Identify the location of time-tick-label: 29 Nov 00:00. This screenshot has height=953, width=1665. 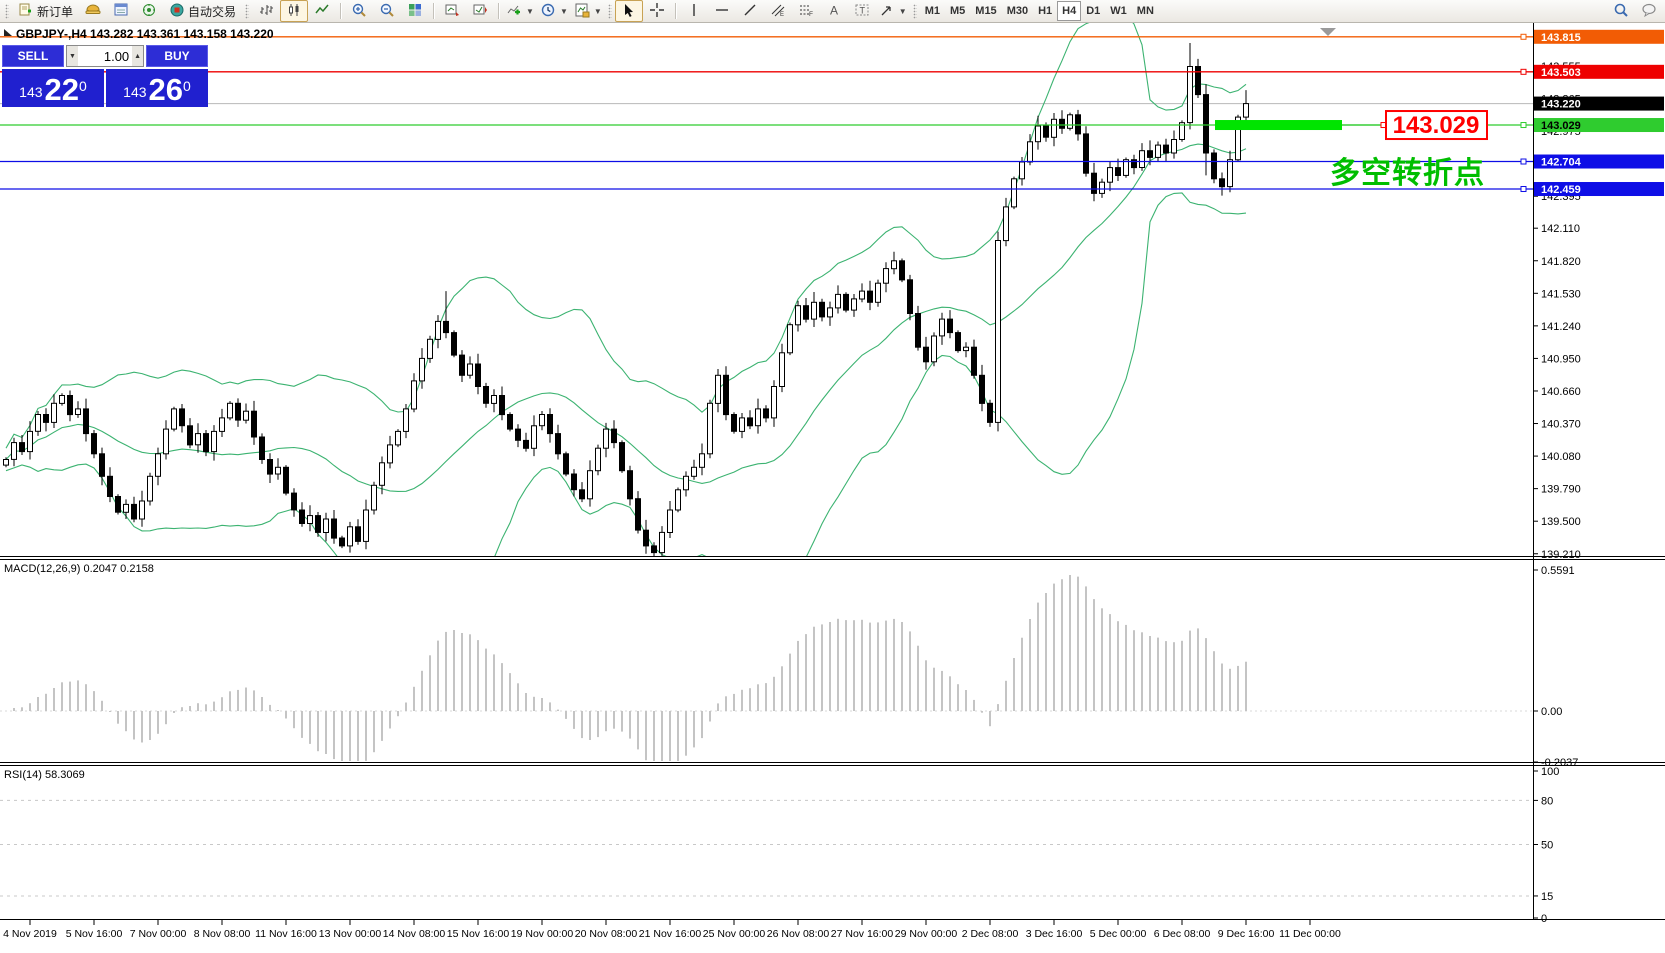
(926, 934).